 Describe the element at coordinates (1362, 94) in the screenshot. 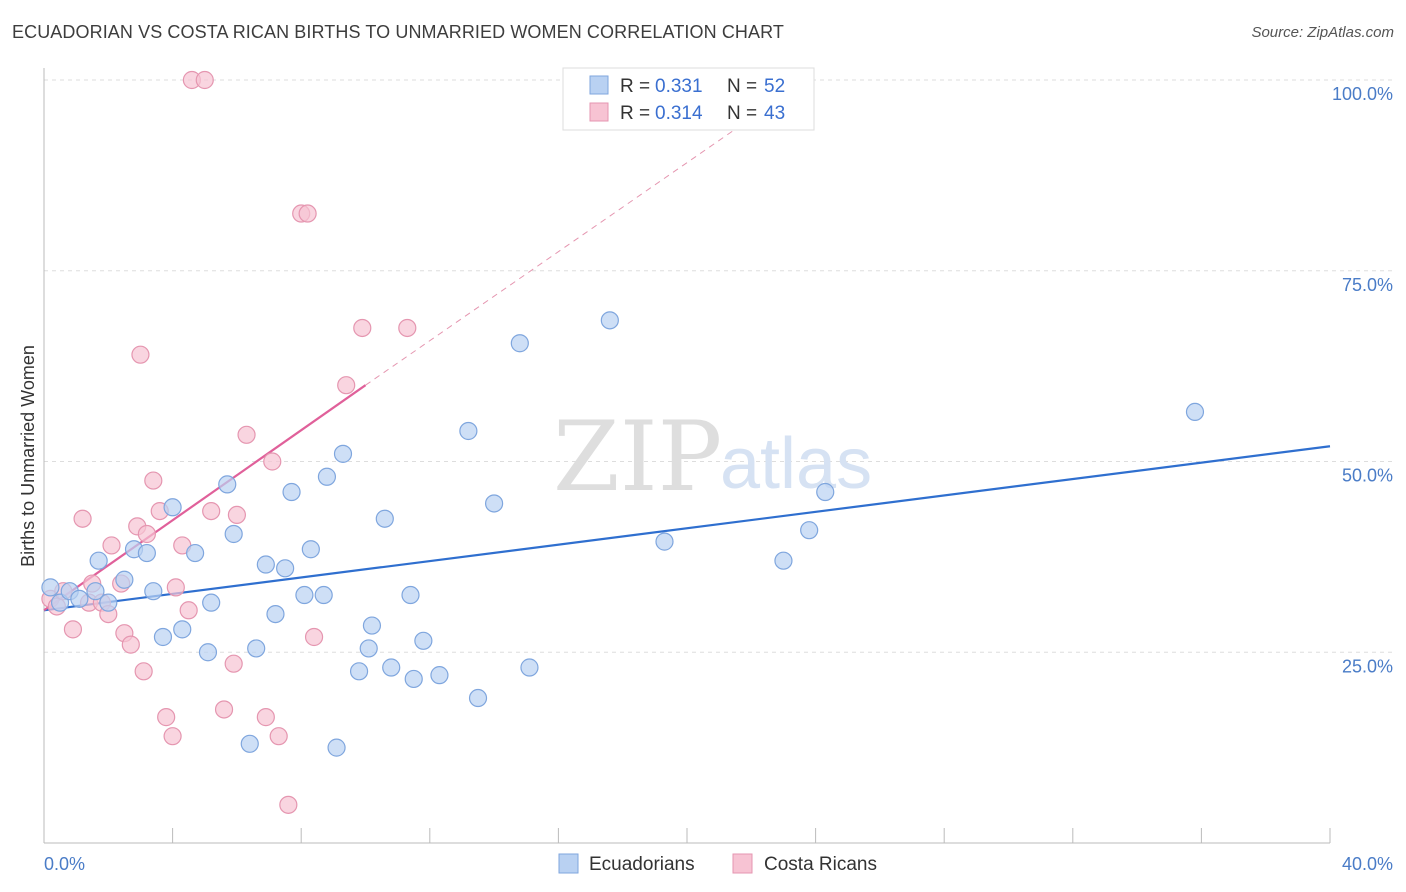

I see `y-tick-label-100: 100.0%` at that location.